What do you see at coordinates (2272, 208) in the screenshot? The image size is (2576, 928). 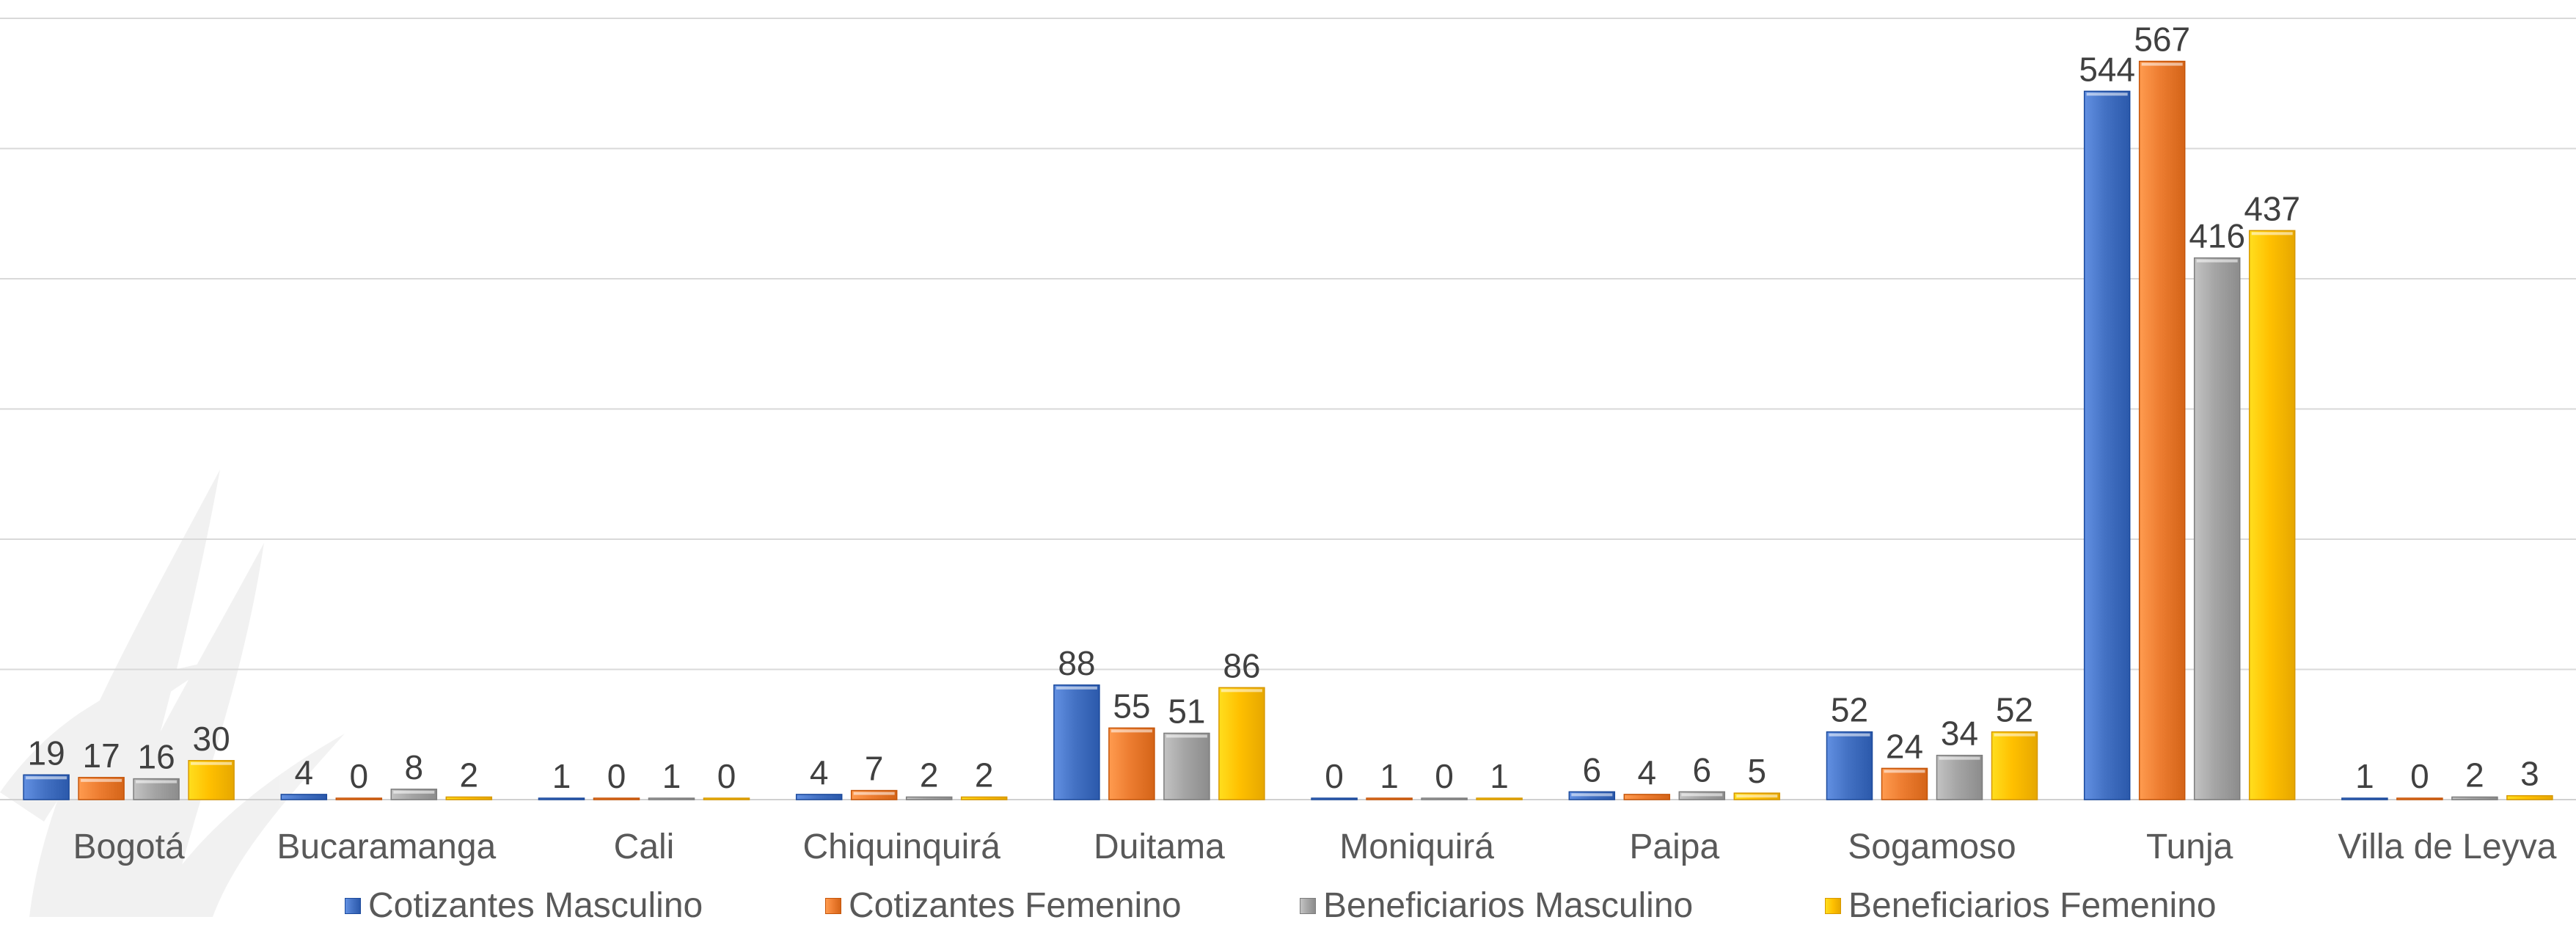 I see `data-label: 437` at bounding box center [2272, 208].